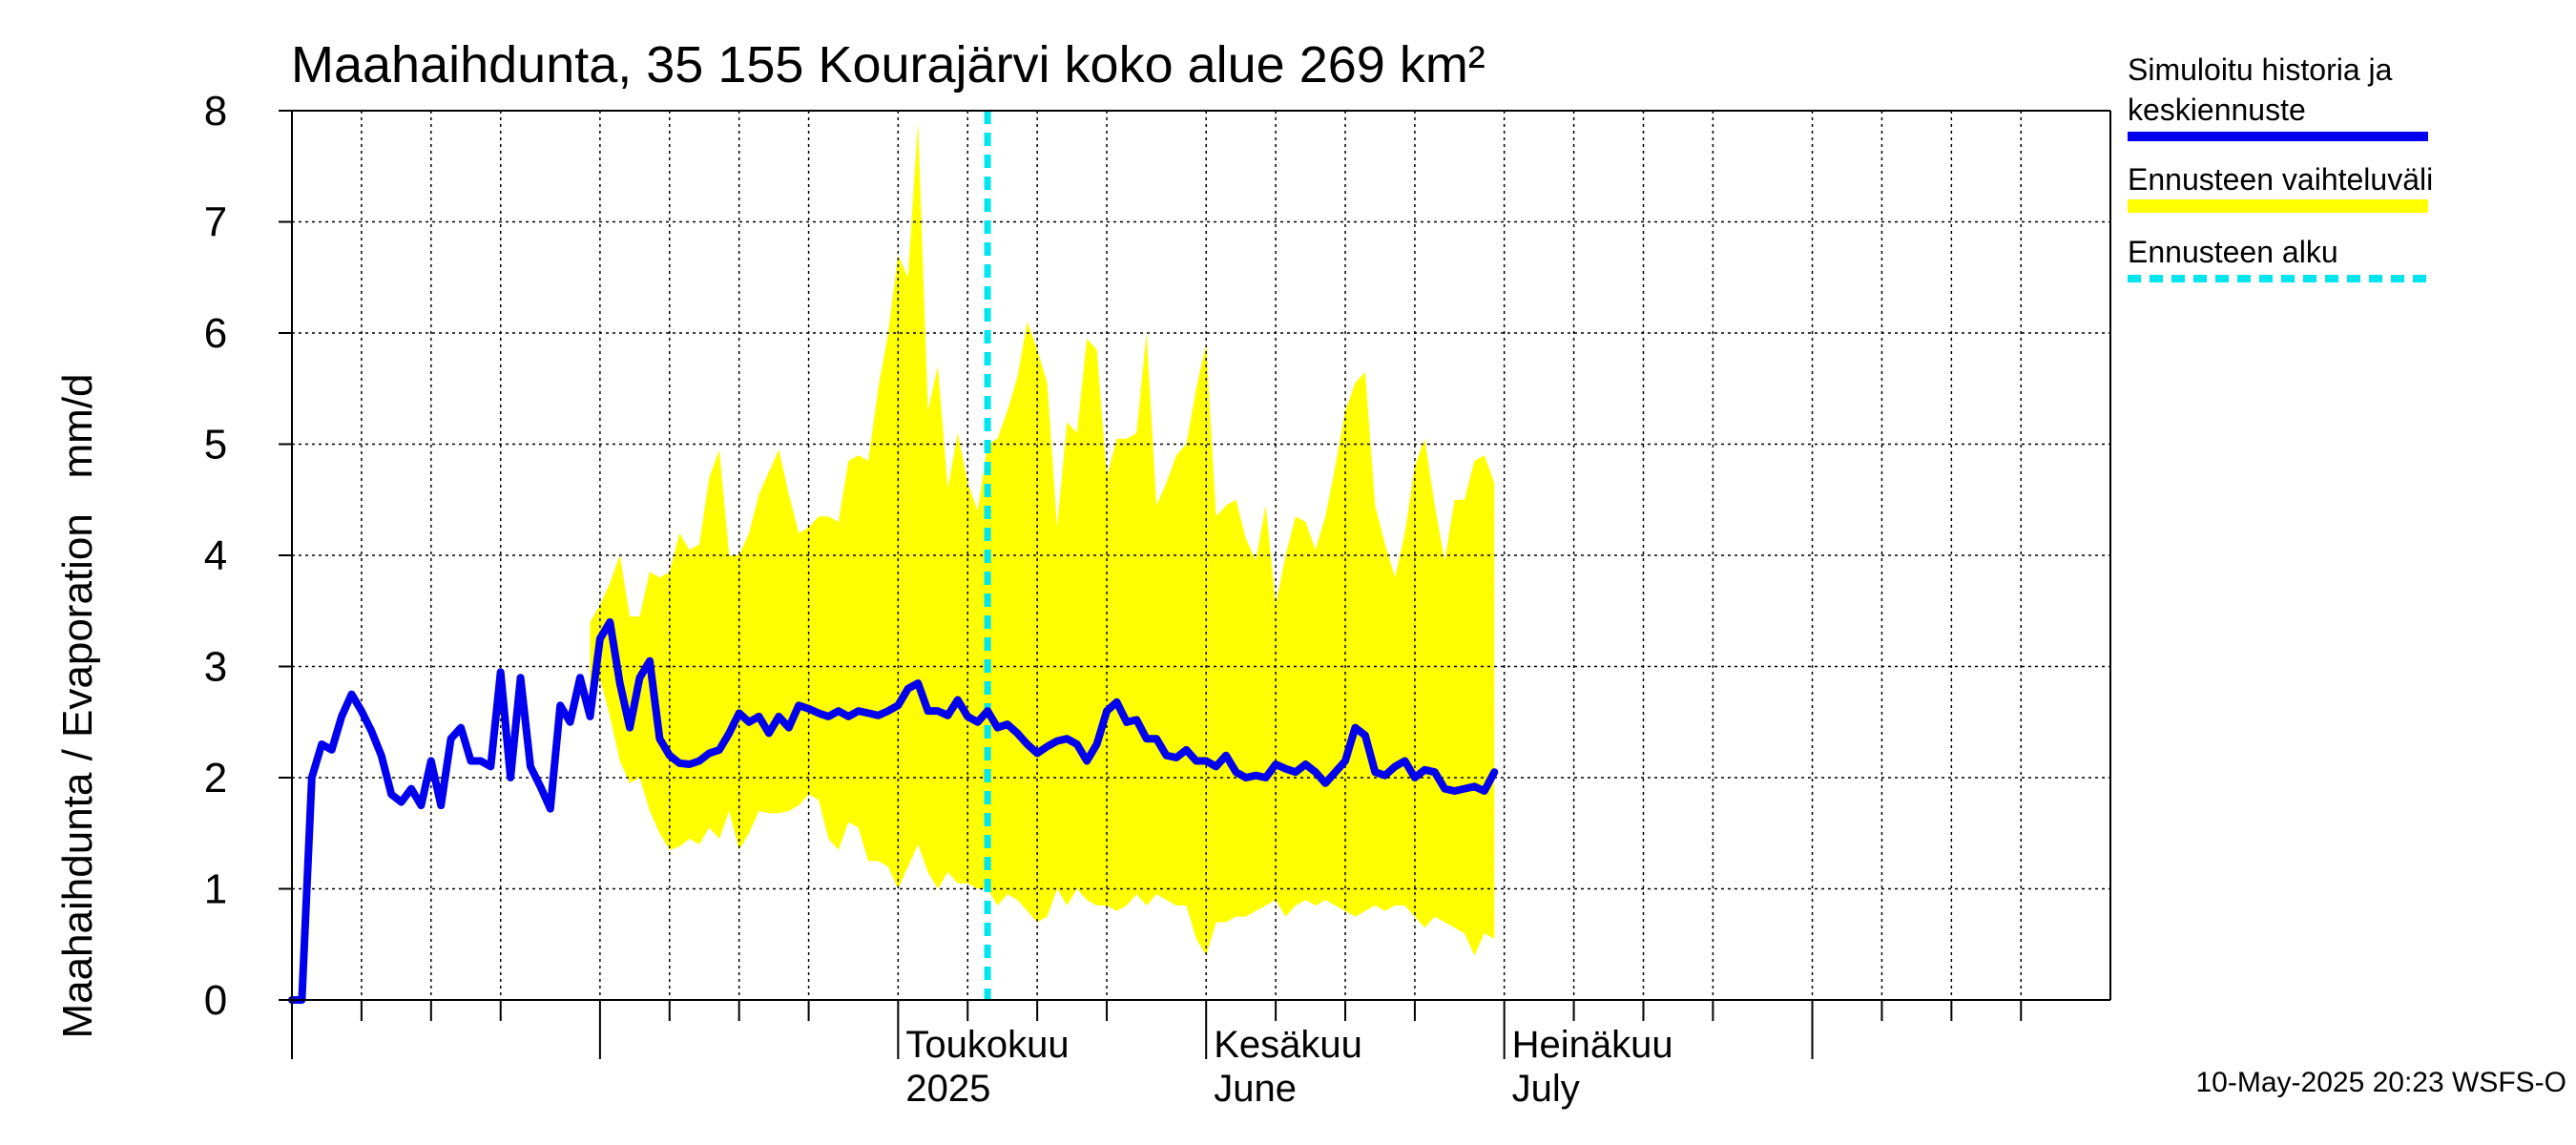  Describe the element at coordinates (215, 1000) in the screenshot. I see `y-tick-label: 0` at that location.